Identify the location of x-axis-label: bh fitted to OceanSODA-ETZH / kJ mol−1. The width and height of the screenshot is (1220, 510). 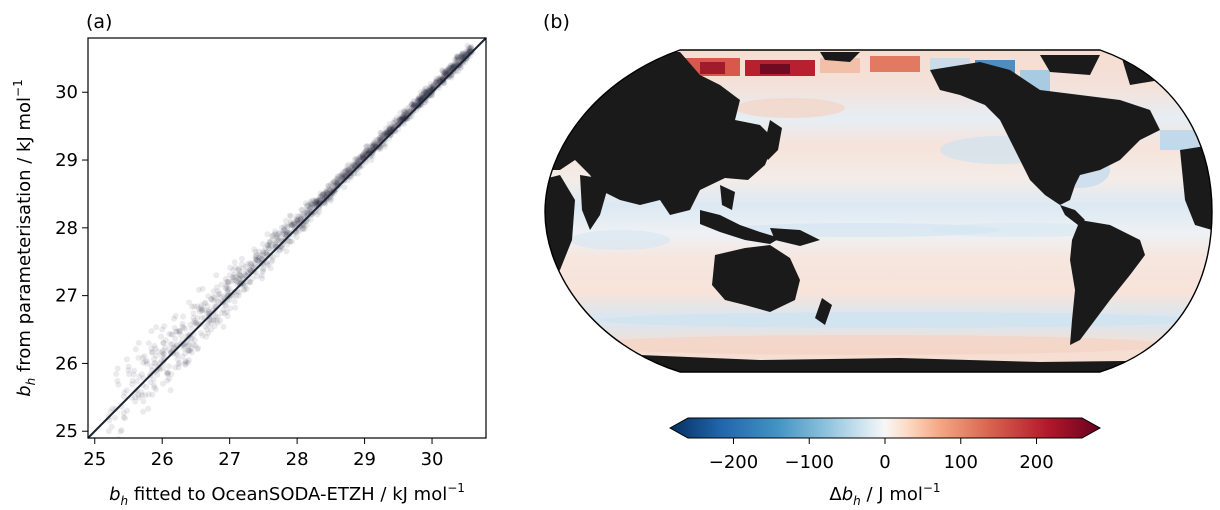
(287, 494).